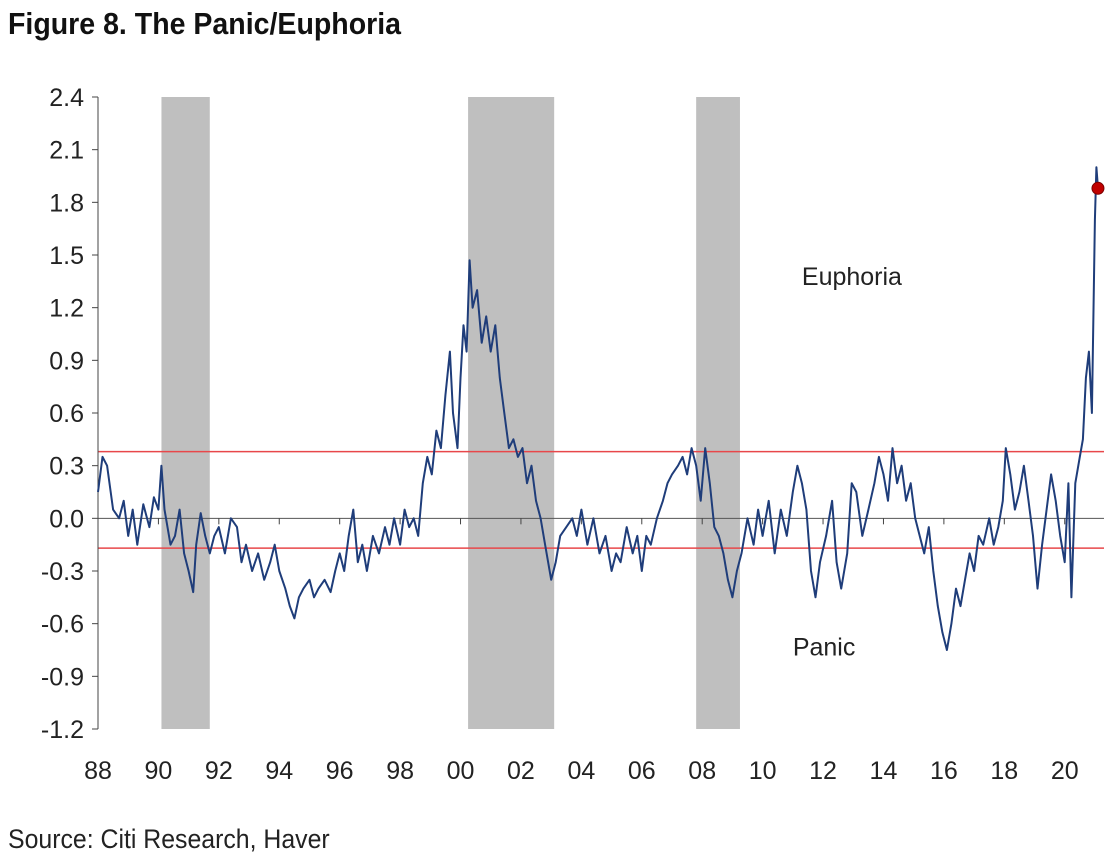 The image size is (1118, 864). Describe the element at coordinates (66, 203) in the screenshot. I see `y-tick-label: 1.8` at that location.